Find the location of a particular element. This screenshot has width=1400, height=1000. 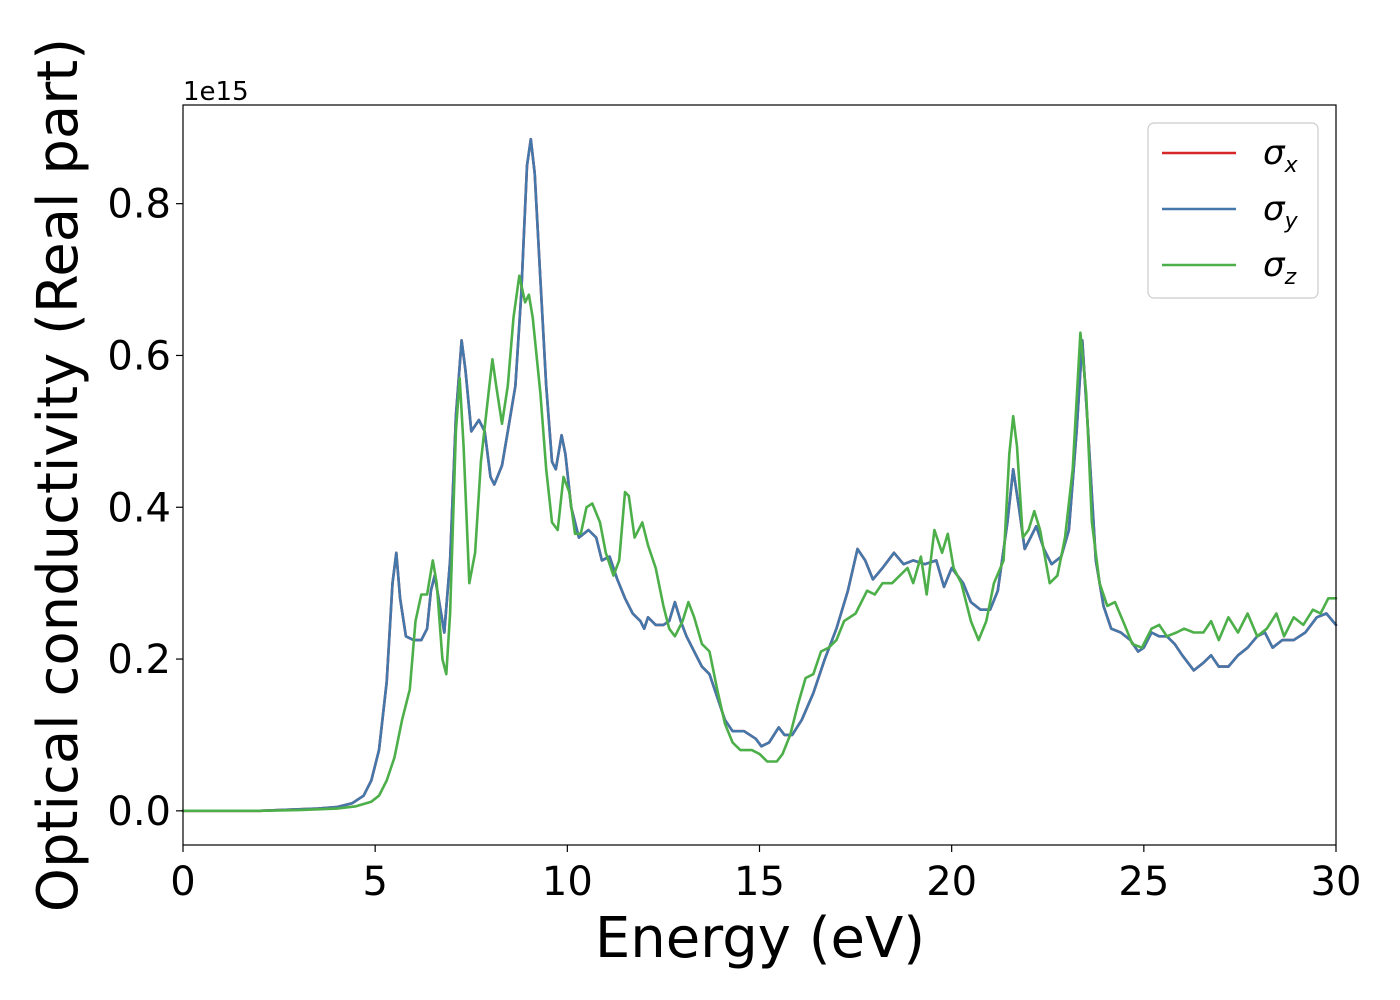

x-tick-label: 15 is located at coordinates (759, 882).